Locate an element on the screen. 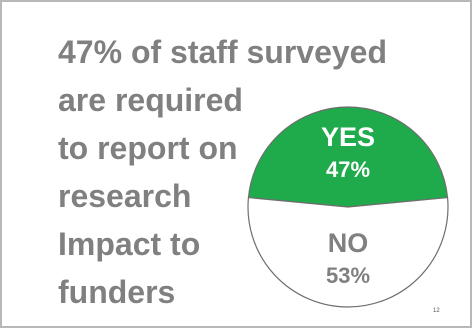  pie-value-no: 53% is located at coordinates (348, 275).